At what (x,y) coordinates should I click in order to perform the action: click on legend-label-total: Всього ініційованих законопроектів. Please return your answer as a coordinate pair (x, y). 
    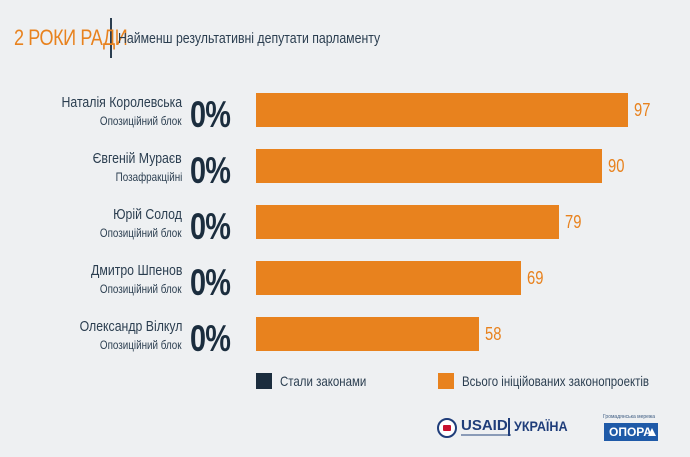
    Looking at the image, I should click on (556, 381).